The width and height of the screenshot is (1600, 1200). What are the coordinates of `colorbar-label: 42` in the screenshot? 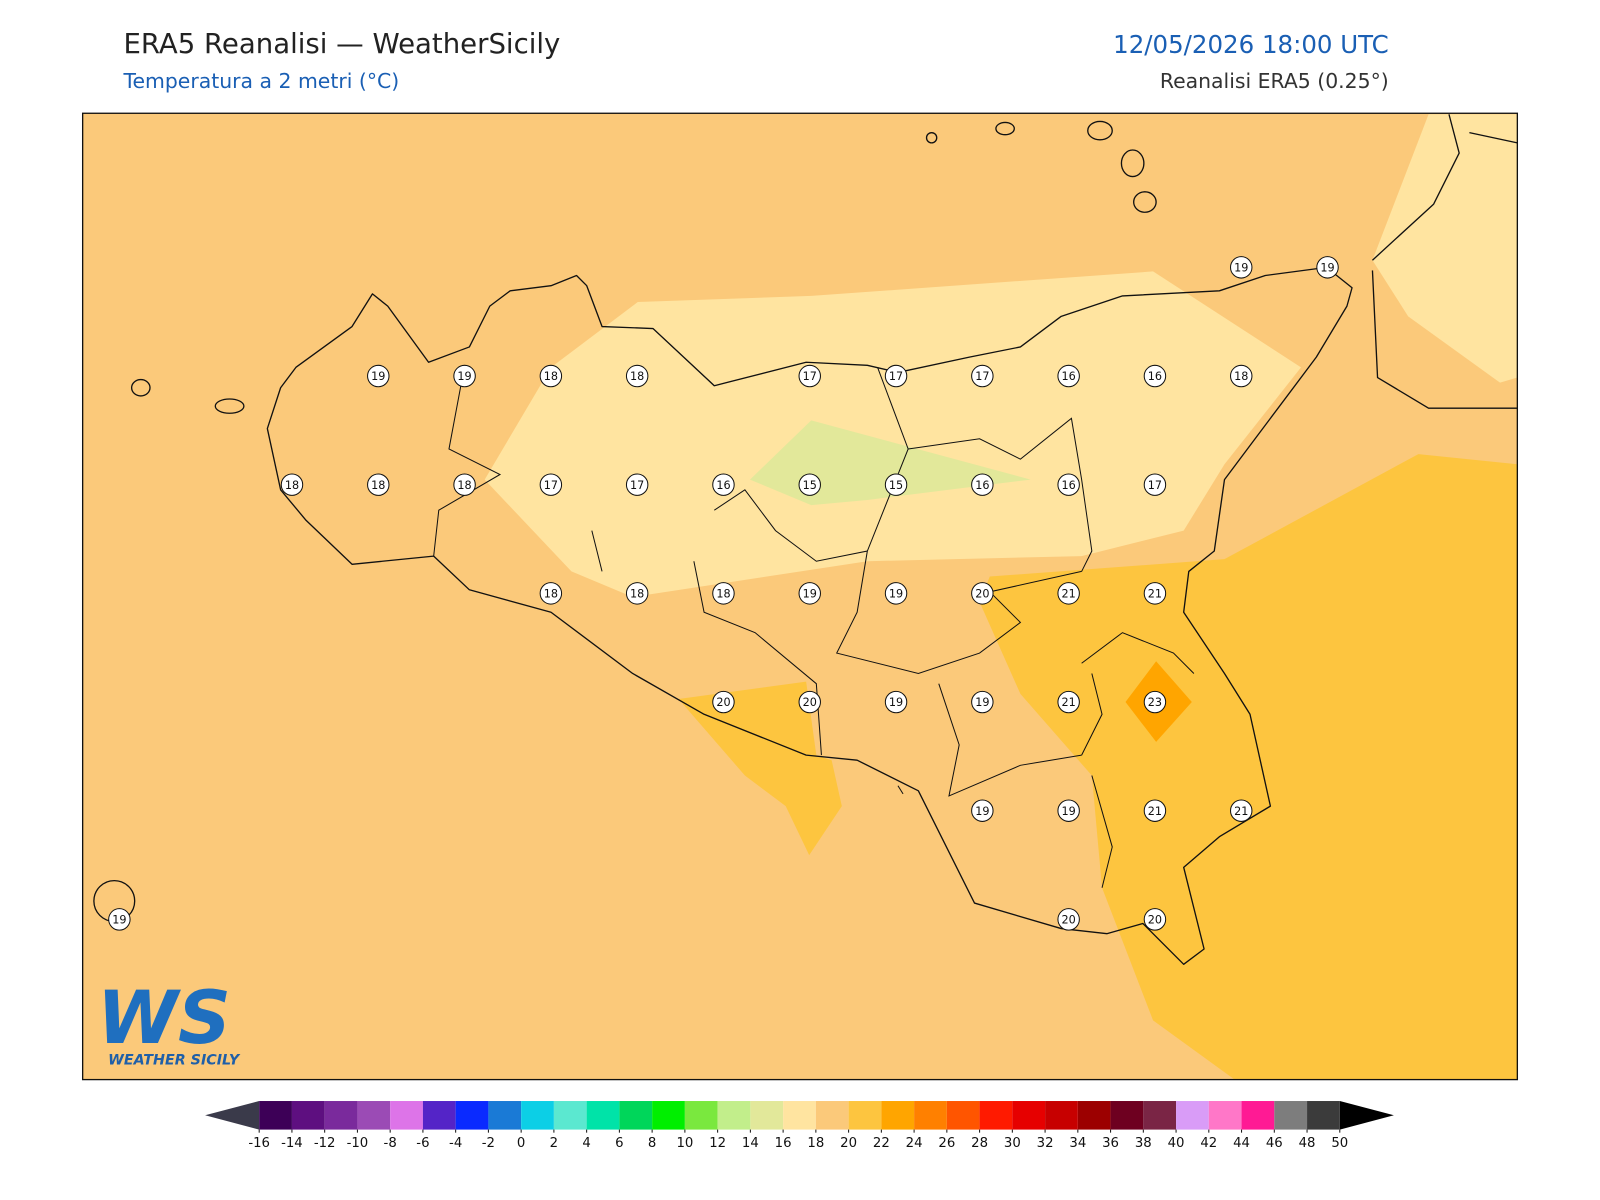 It's located at (1208, 1143).